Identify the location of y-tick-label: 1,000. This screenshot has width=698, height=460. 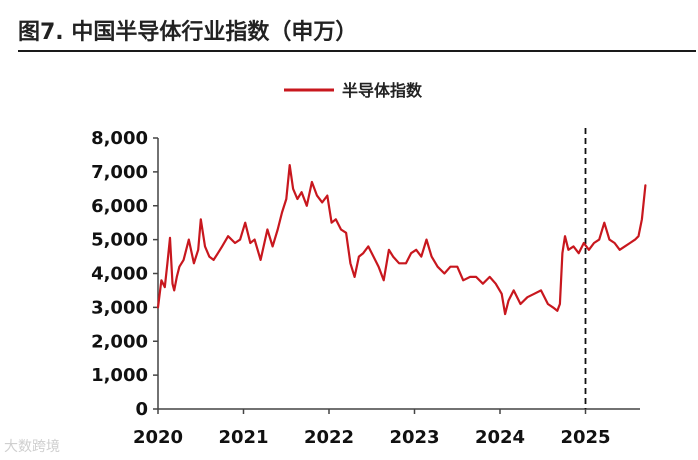
(119, 375).